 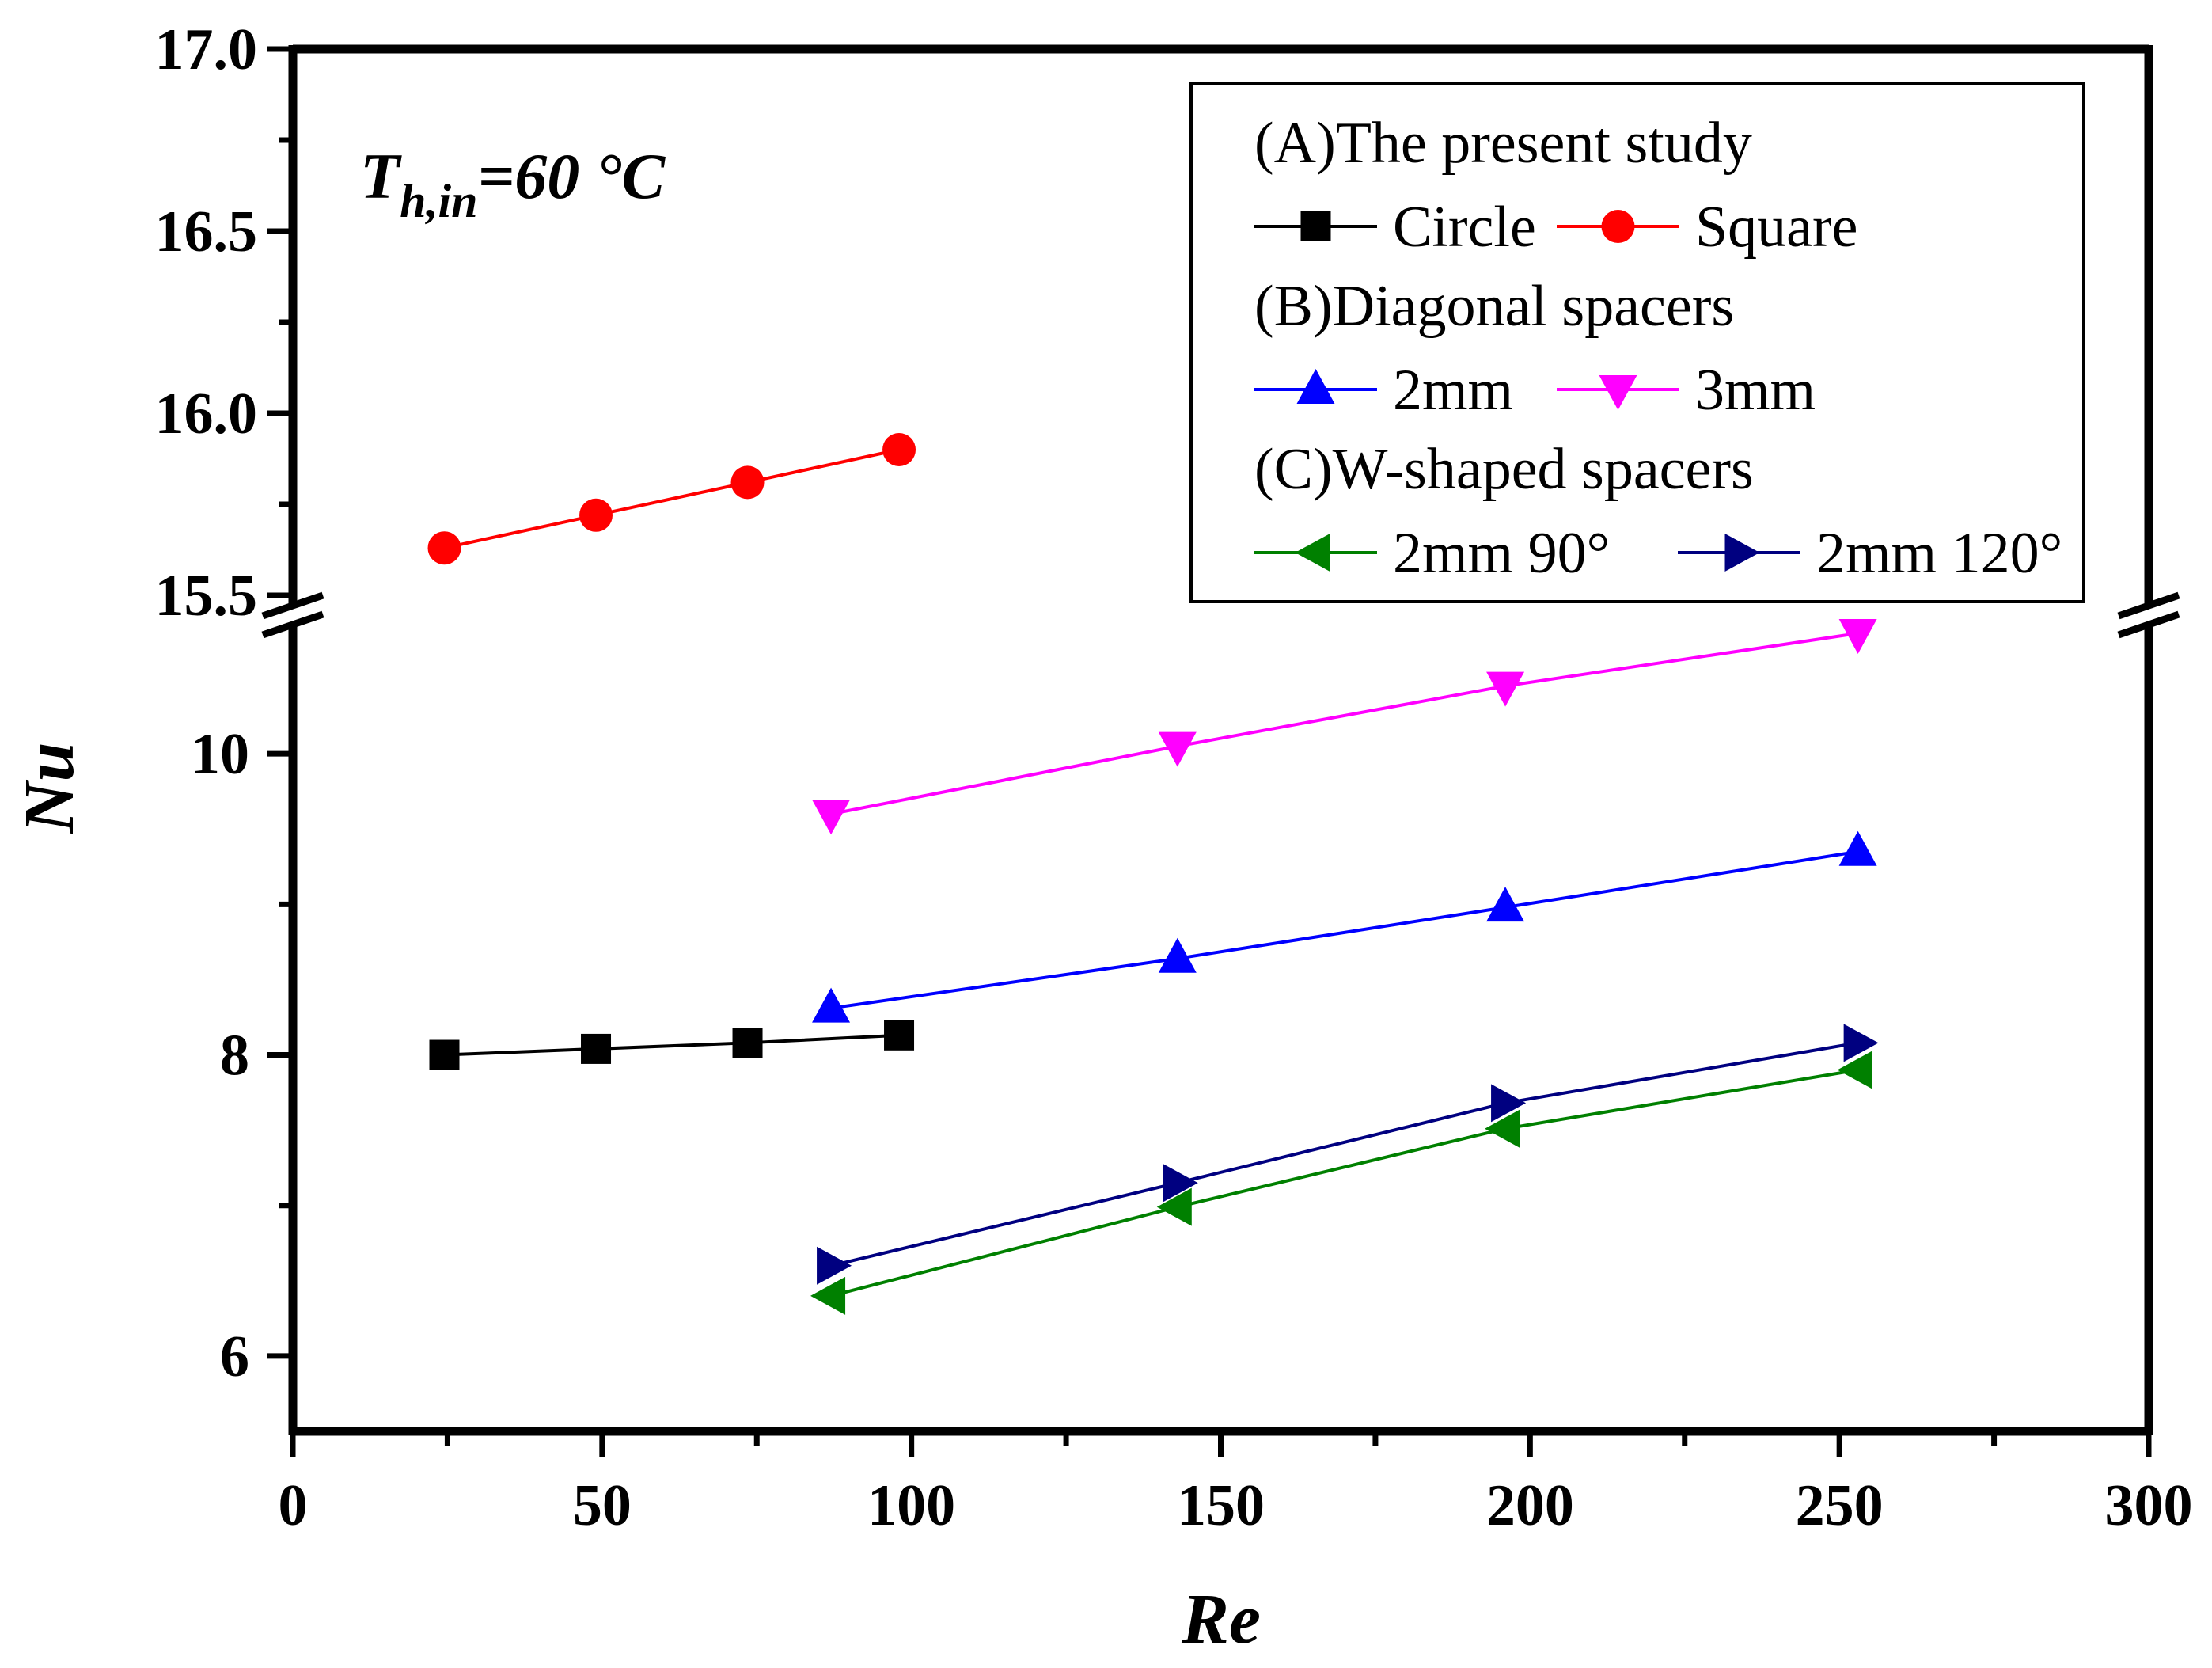 I want to click on series-line-circle, so click(x=672, y=1045).